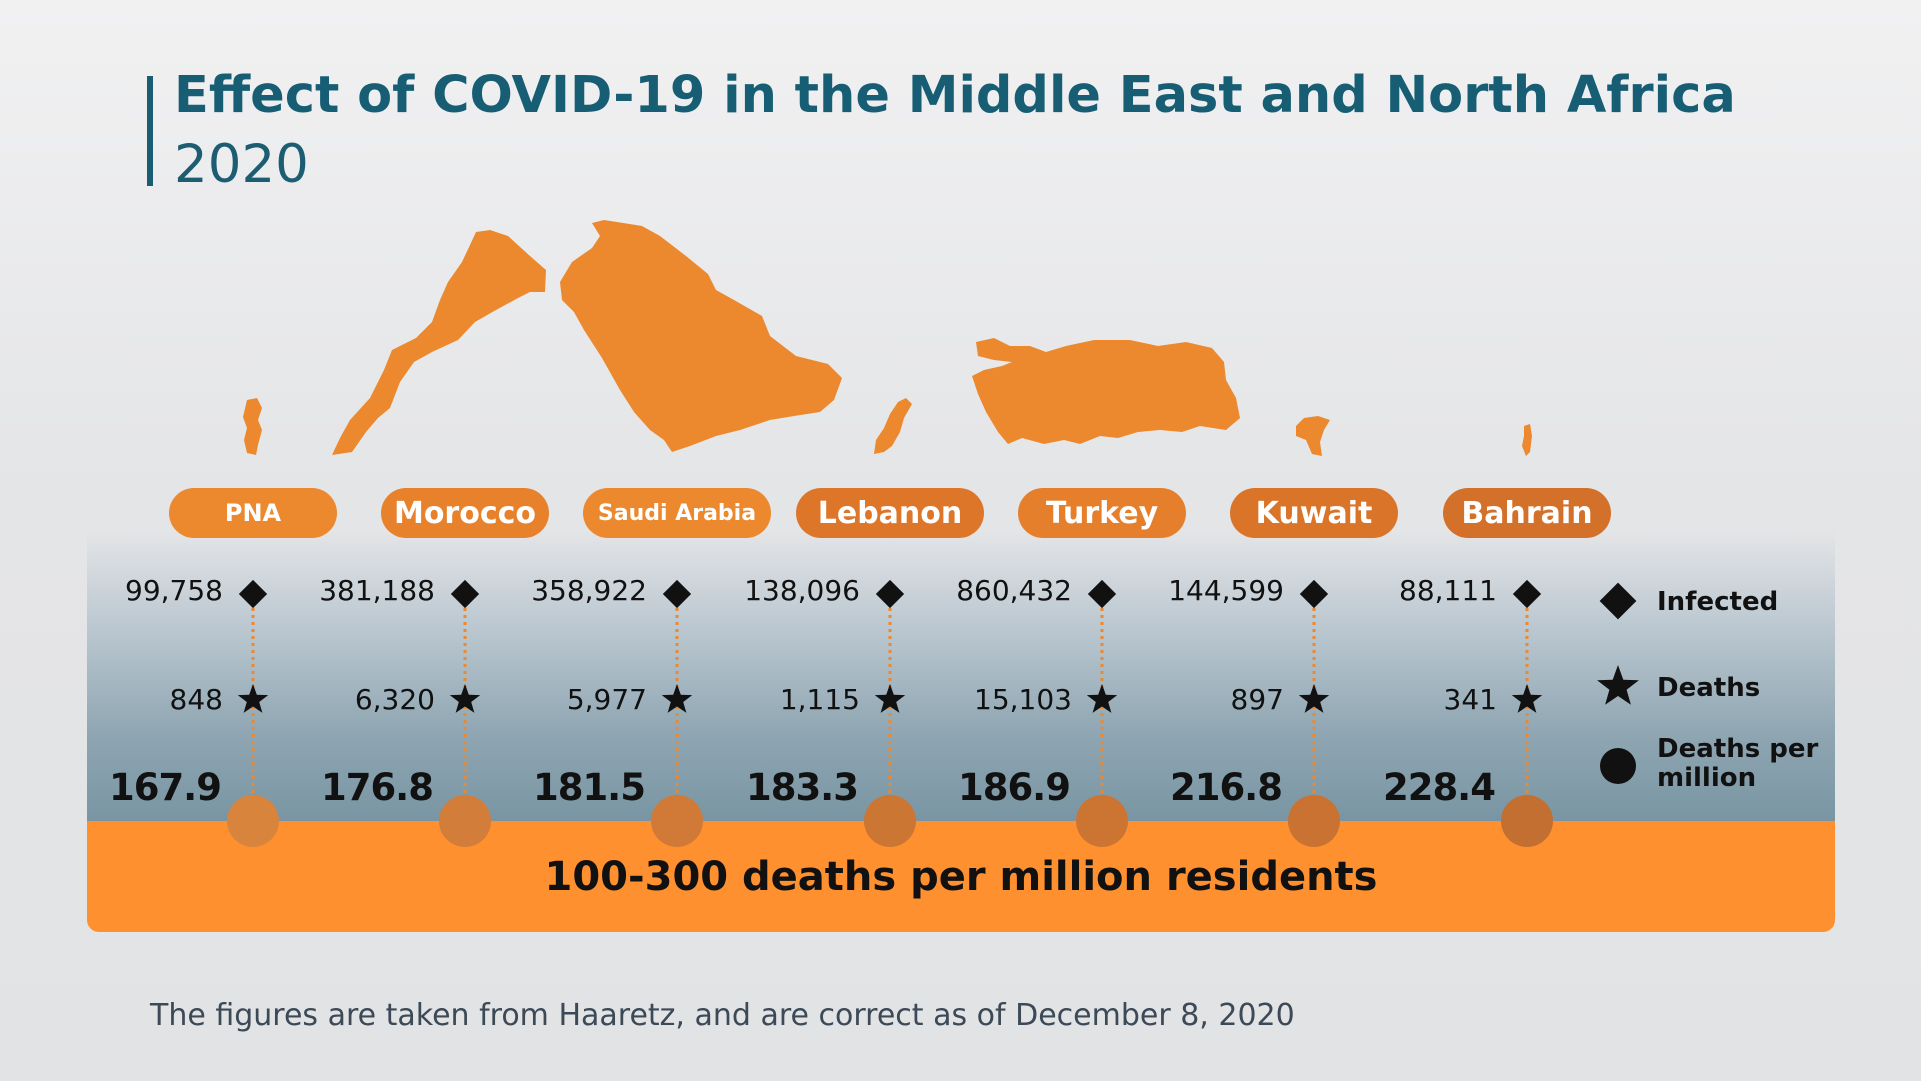  What do you see at coordinates (589, 590) in the screenshot?
I see `infected-value: 358,922` at bounding box center [589, 590].